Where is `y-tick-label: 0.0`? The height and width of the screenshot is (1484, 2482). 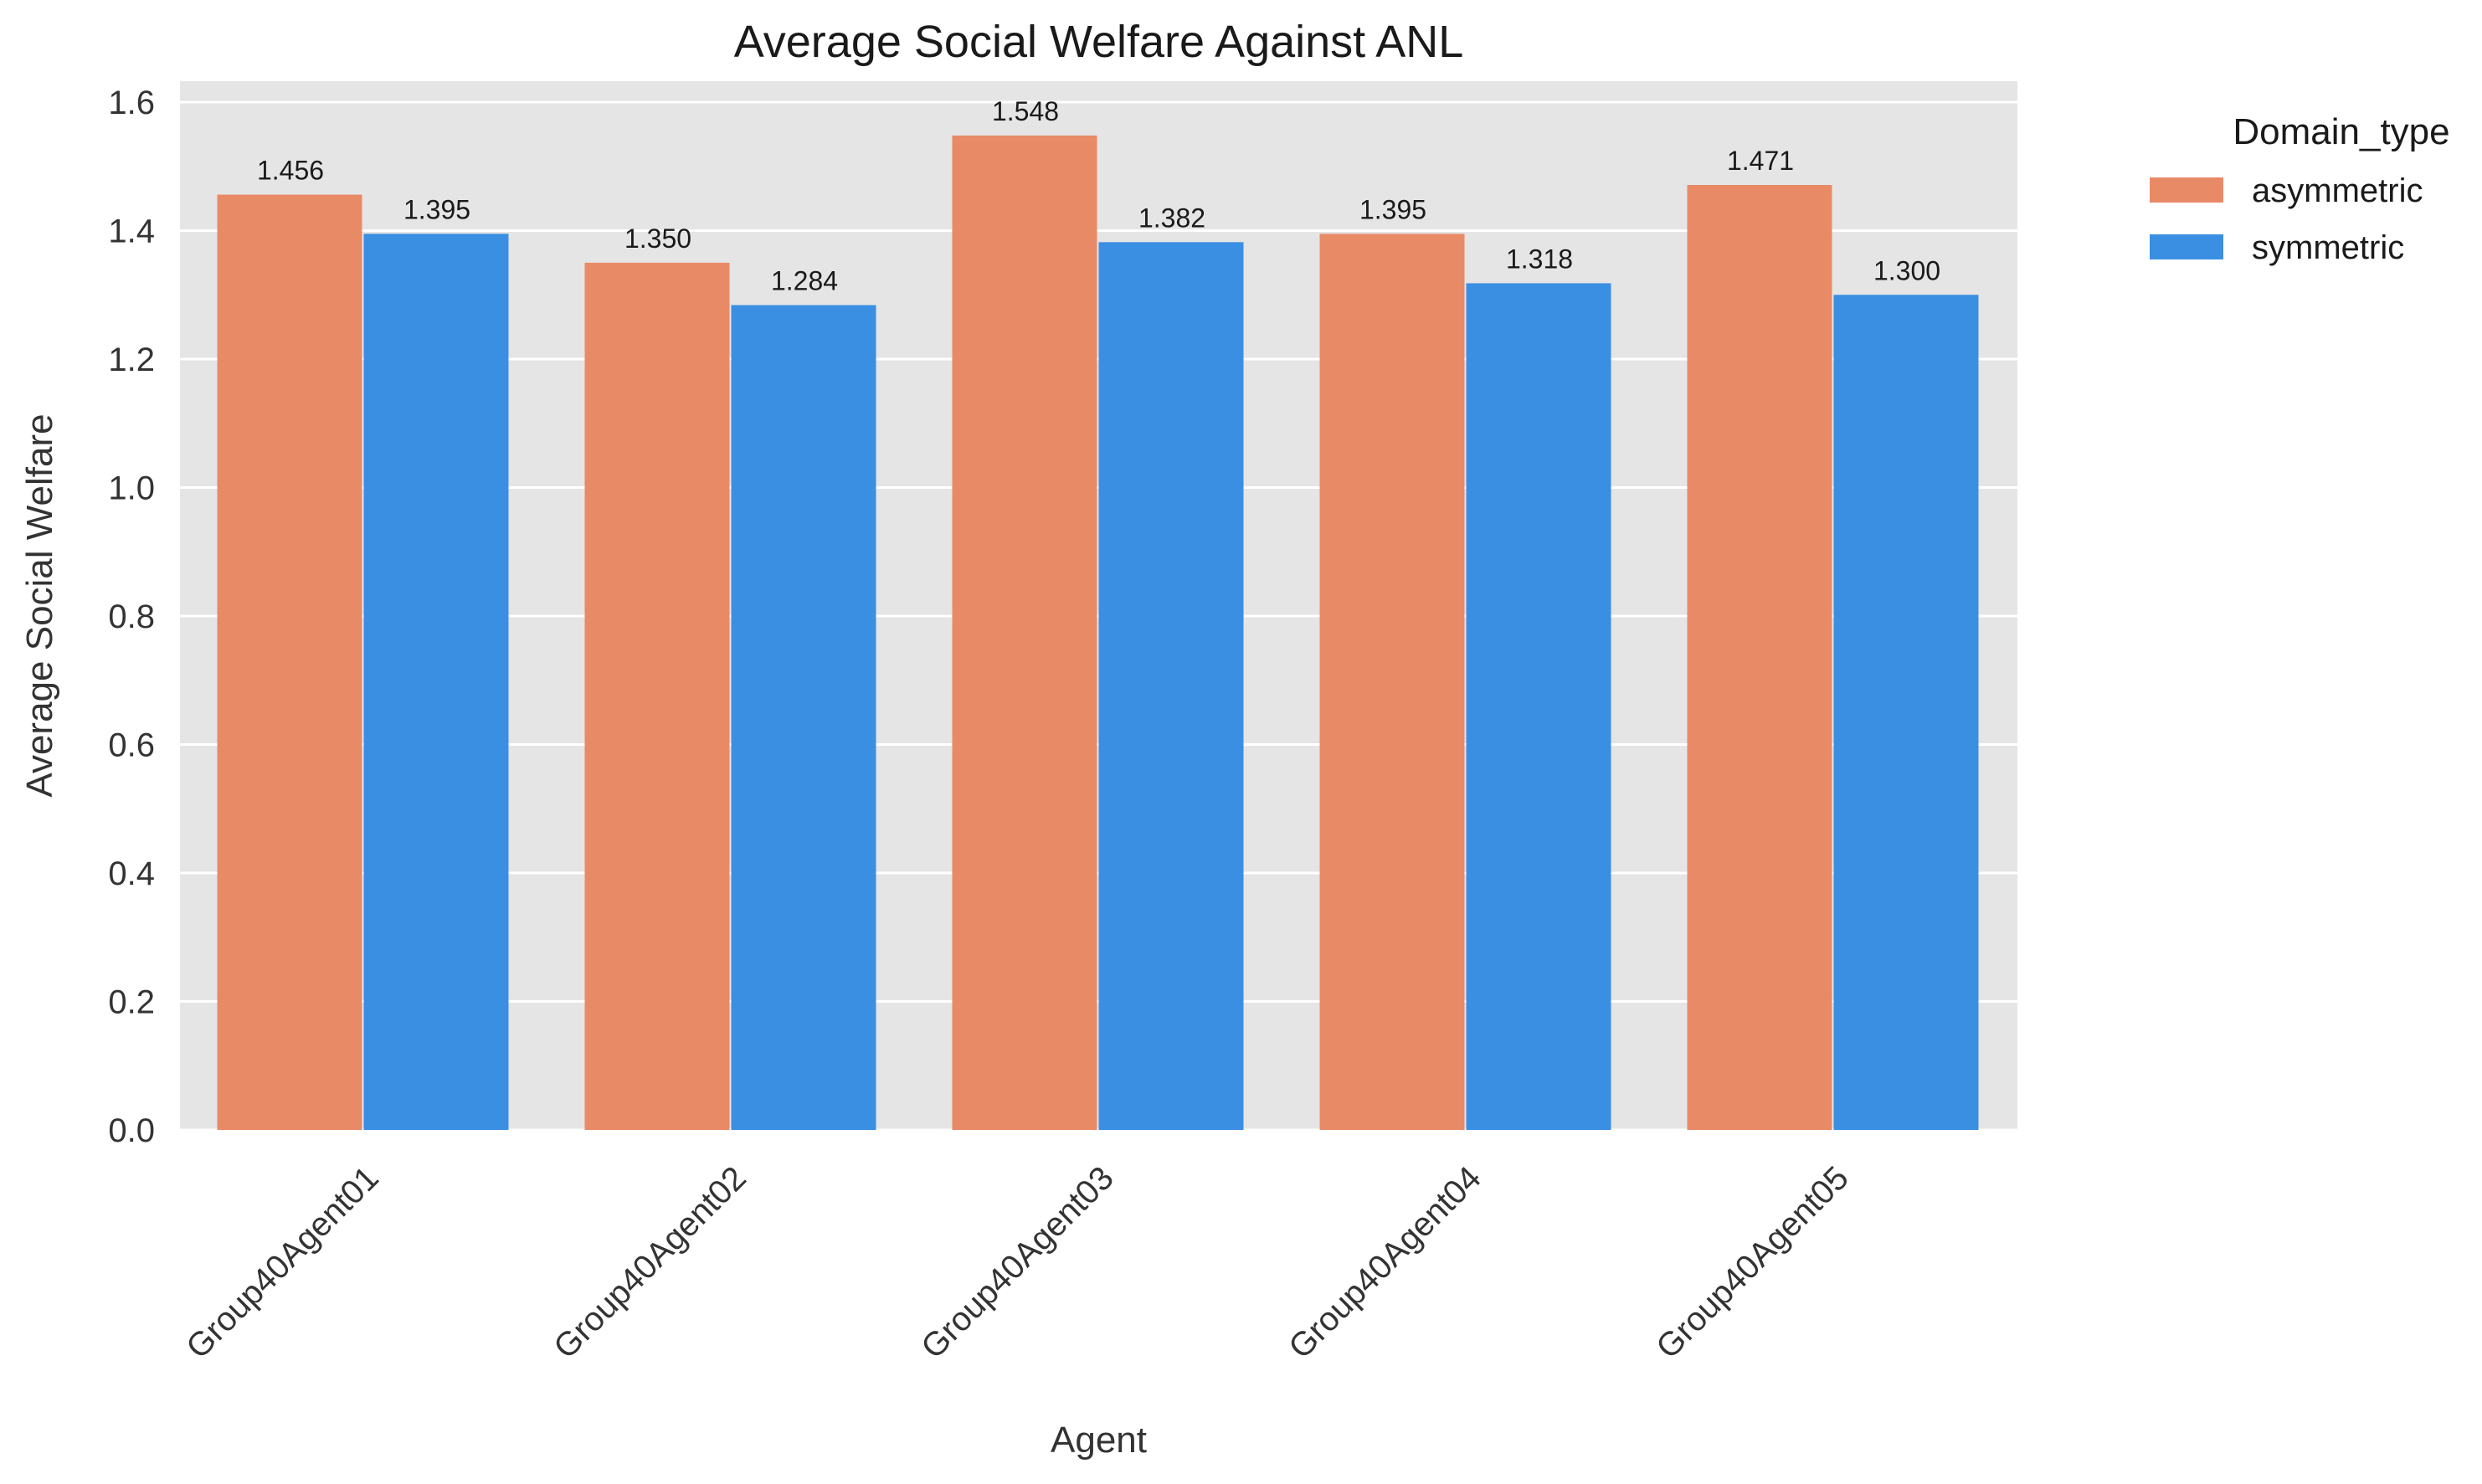
y-tick-label: 0.0 is located at coordinates (131, 1131).